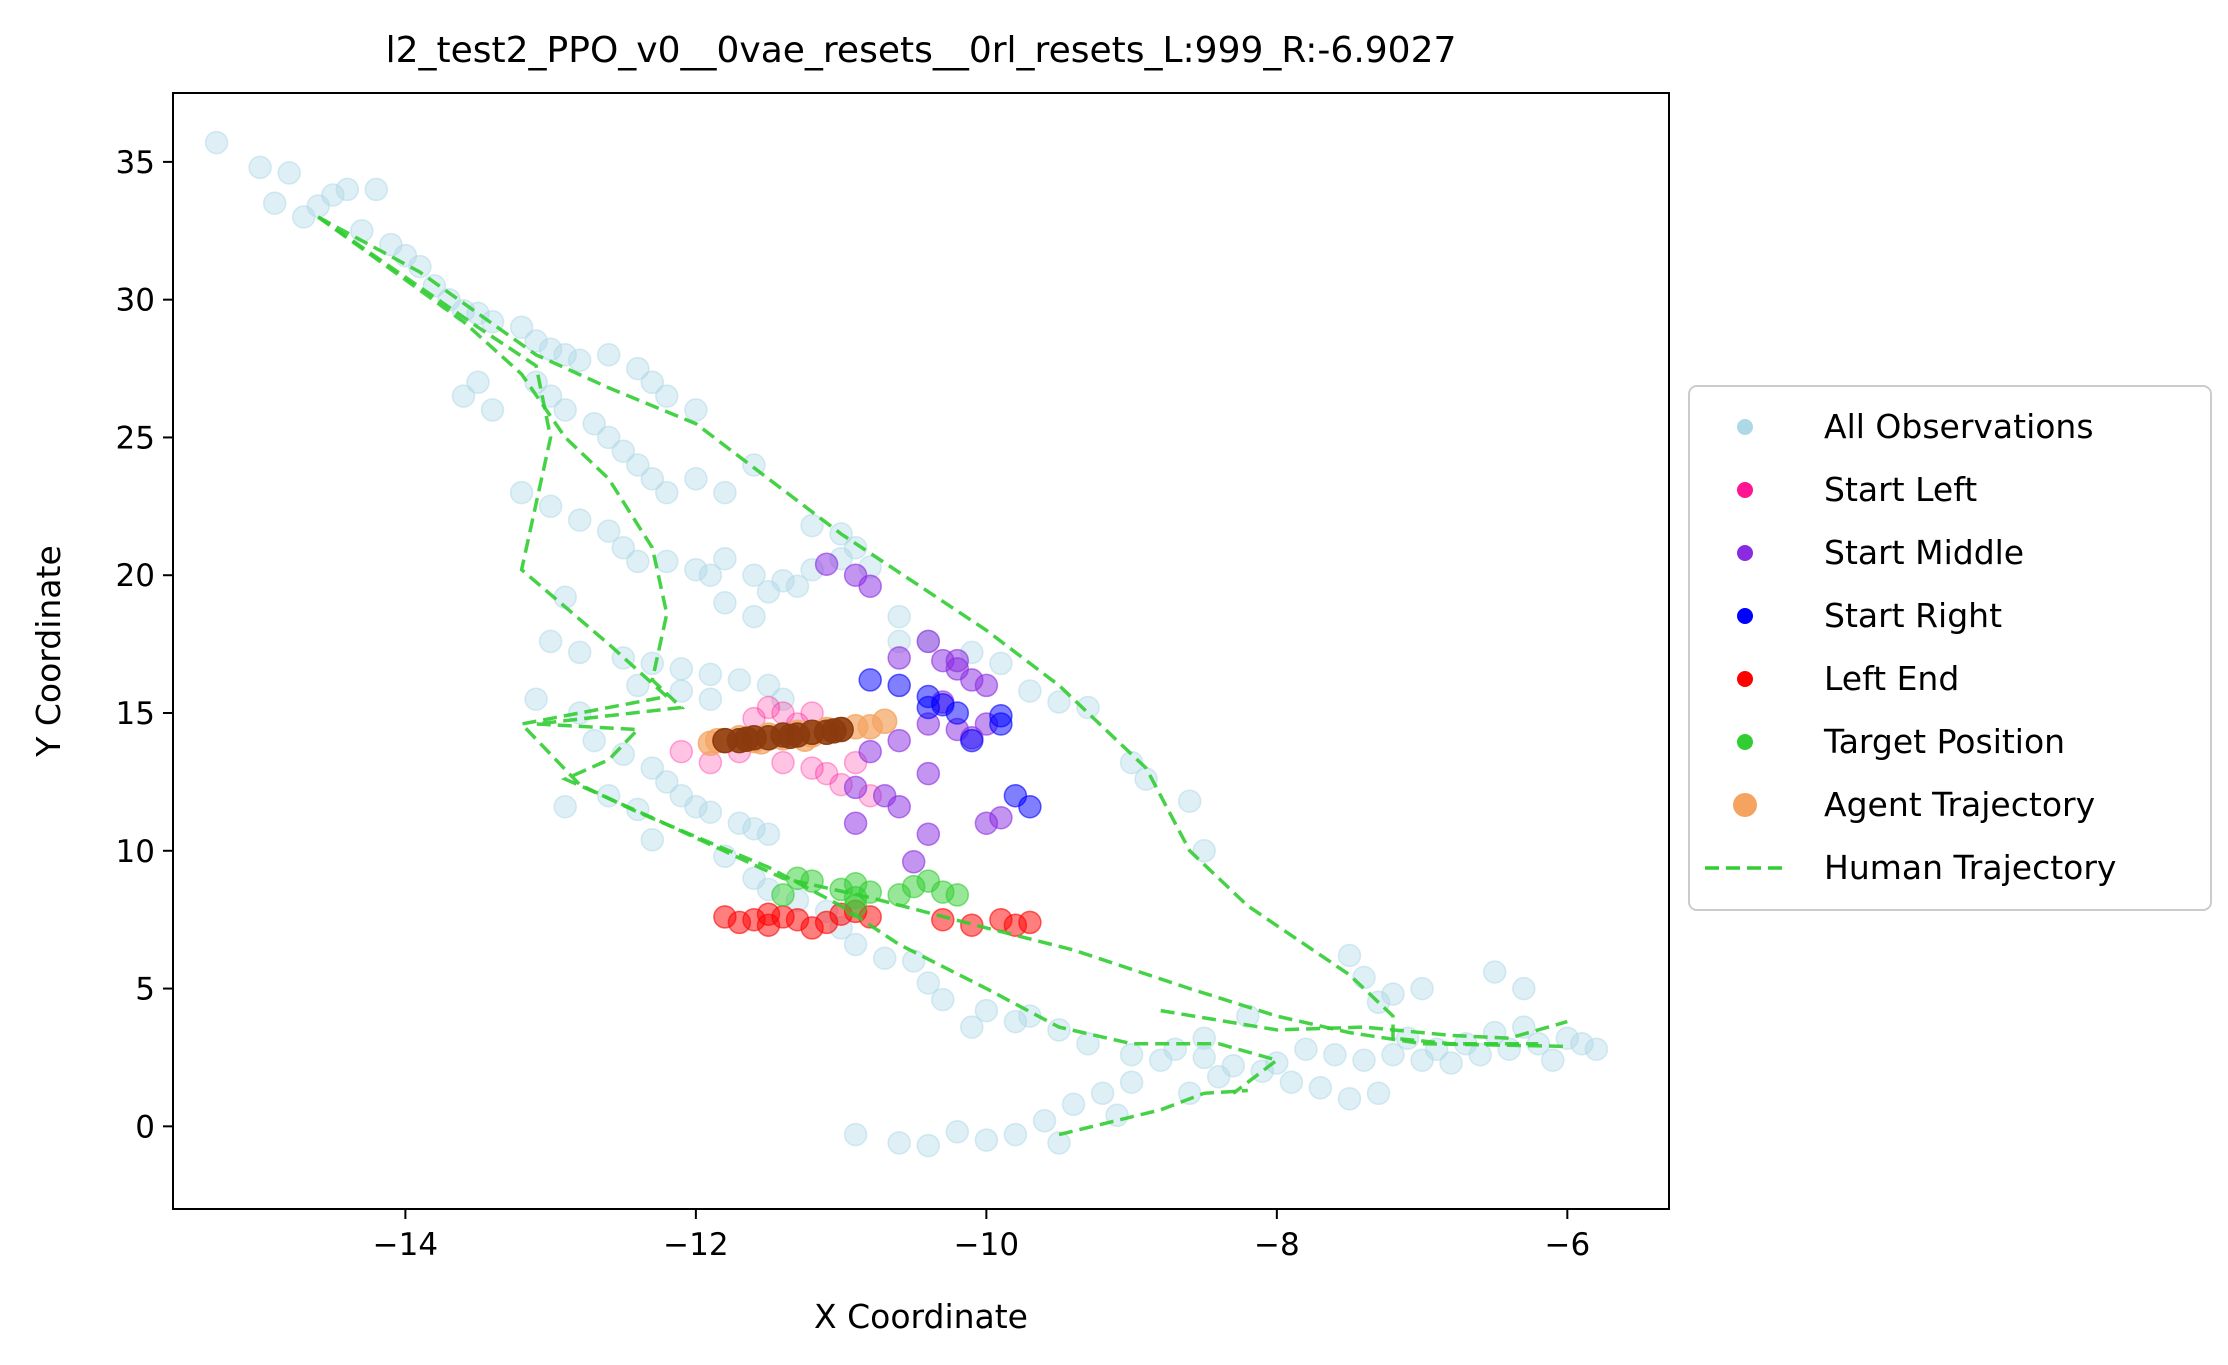 This screenshot has width=2228, height=1365. What do you see at coordinates (1745, 805) in the screenshot?
I see `legend-marker-agent-trajectory` at bounding box center [1745, 805].